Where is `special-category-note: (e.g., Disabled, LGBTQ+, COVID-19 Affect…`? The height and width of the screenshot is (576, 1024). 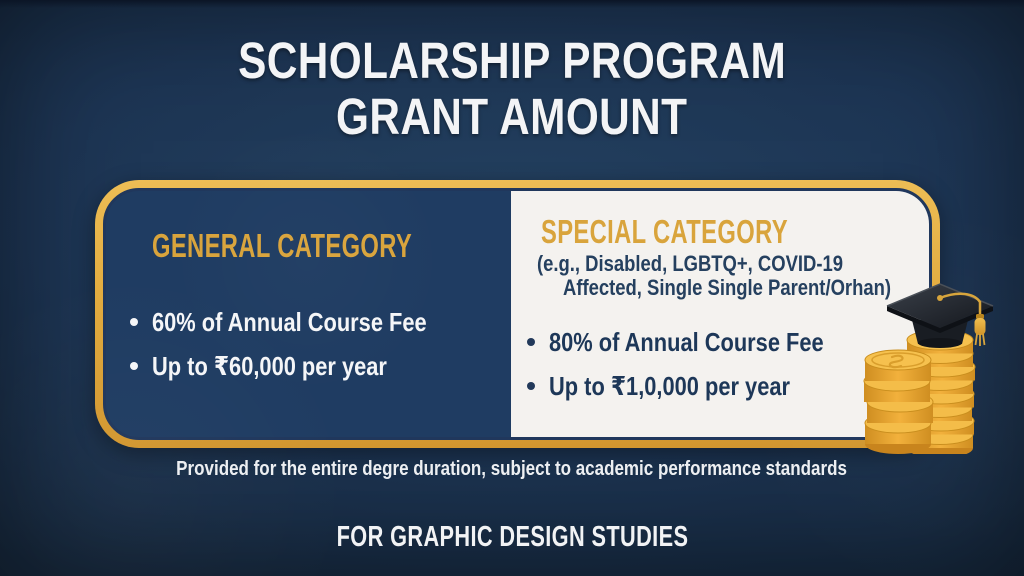 special-category-note: (e.g., Disabled, LGBTQ+, COVID-19 Affect… is located at coordinates (733, 275).